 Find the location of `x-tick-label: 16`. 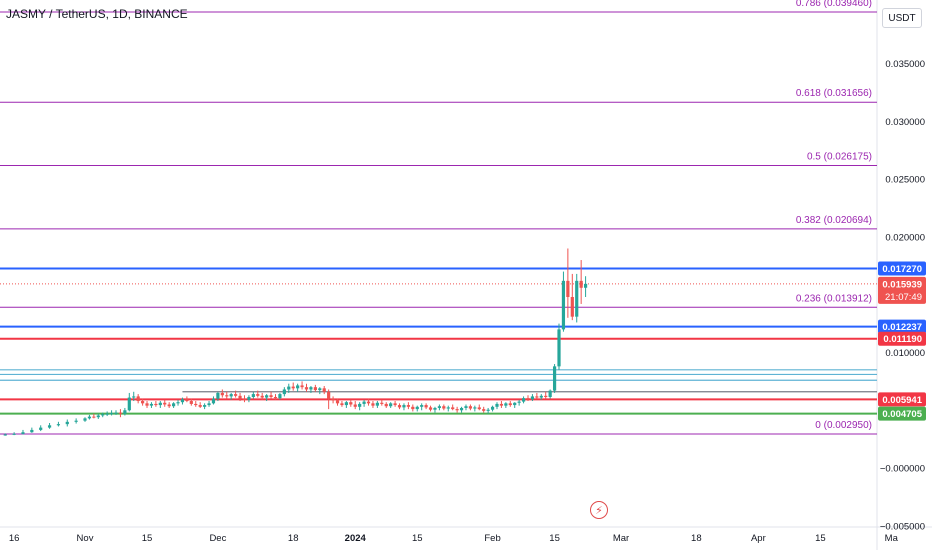

x-tick-label: 16 is located at coordinates (14, 538).